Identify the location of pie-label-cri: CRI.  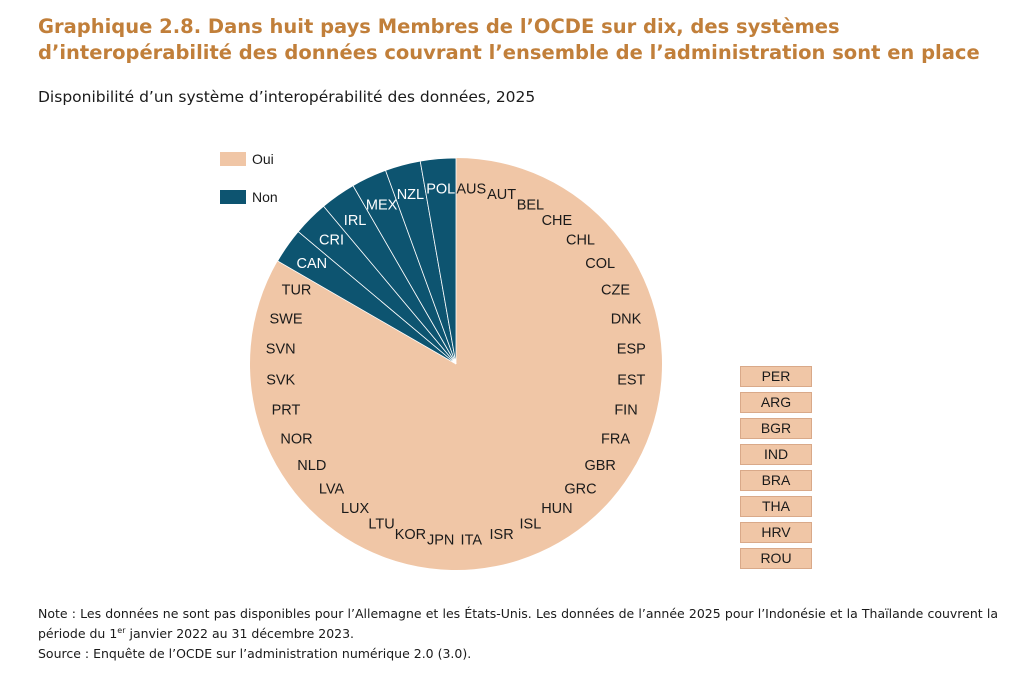
(331, 241).